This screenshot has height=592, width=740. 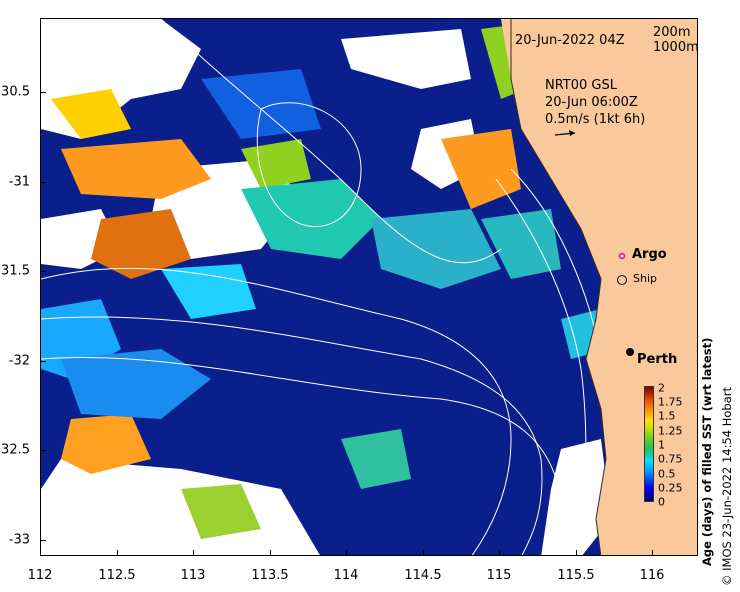 I want to click on colorbar, so click(x=649, y=444).